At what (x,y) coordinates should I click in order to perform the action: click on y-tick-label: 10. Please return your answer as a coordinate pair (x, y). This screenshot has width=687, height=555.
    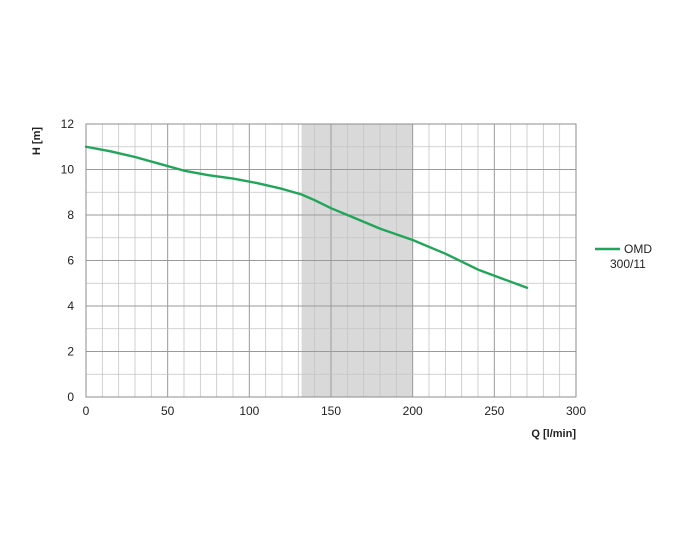
    Looking at the image, I should click on (68, 170).